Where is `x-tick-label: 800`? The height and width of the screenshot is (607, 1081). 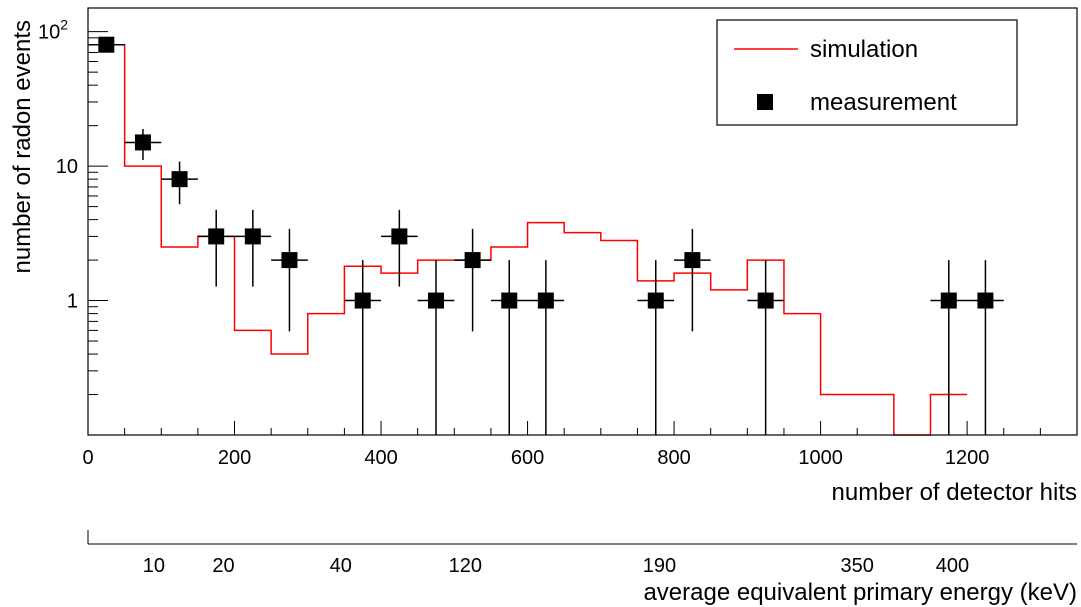 x-tick-label: 800 is located at coordinates (673, 458).